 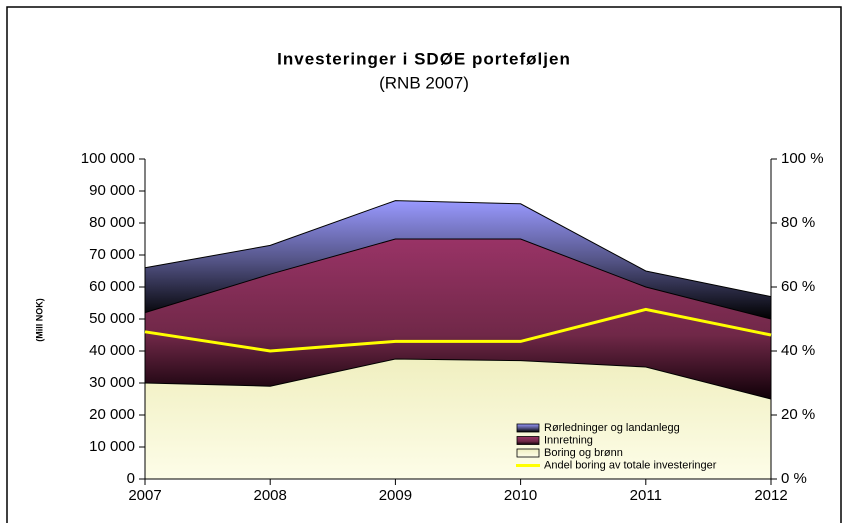 What do you see at coordinates (630, 465) in the screenshot?
I see `legend-label: Andel boring av totale investeringer` at bounding box center [630, 465].